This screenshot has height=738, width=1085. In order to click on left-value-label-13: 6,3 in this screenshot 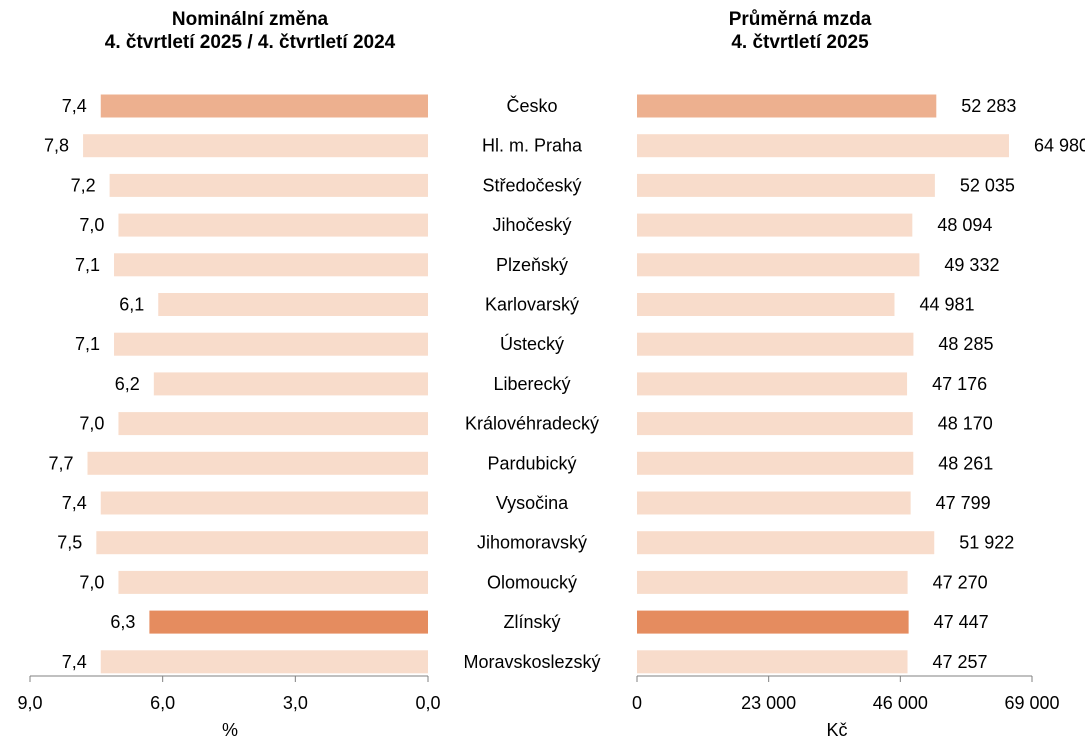, I will do `click(122, 622)`.